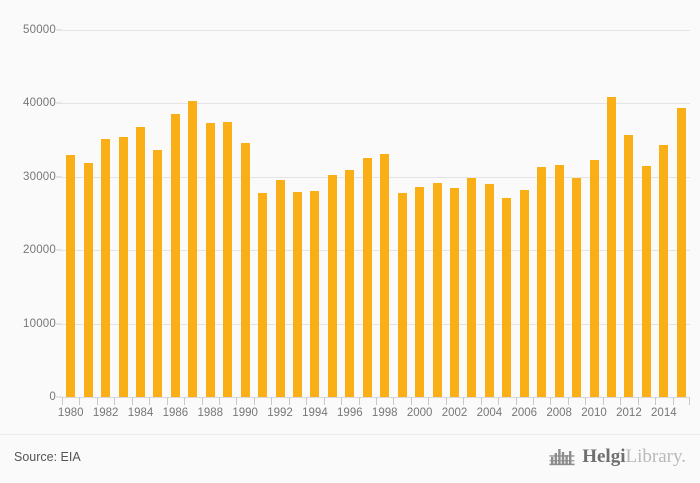  What do you see at coordinates (315, 413) in the screenshot?
I see `x-axis-tick-label: 1994` at bounding box center [315, 413].